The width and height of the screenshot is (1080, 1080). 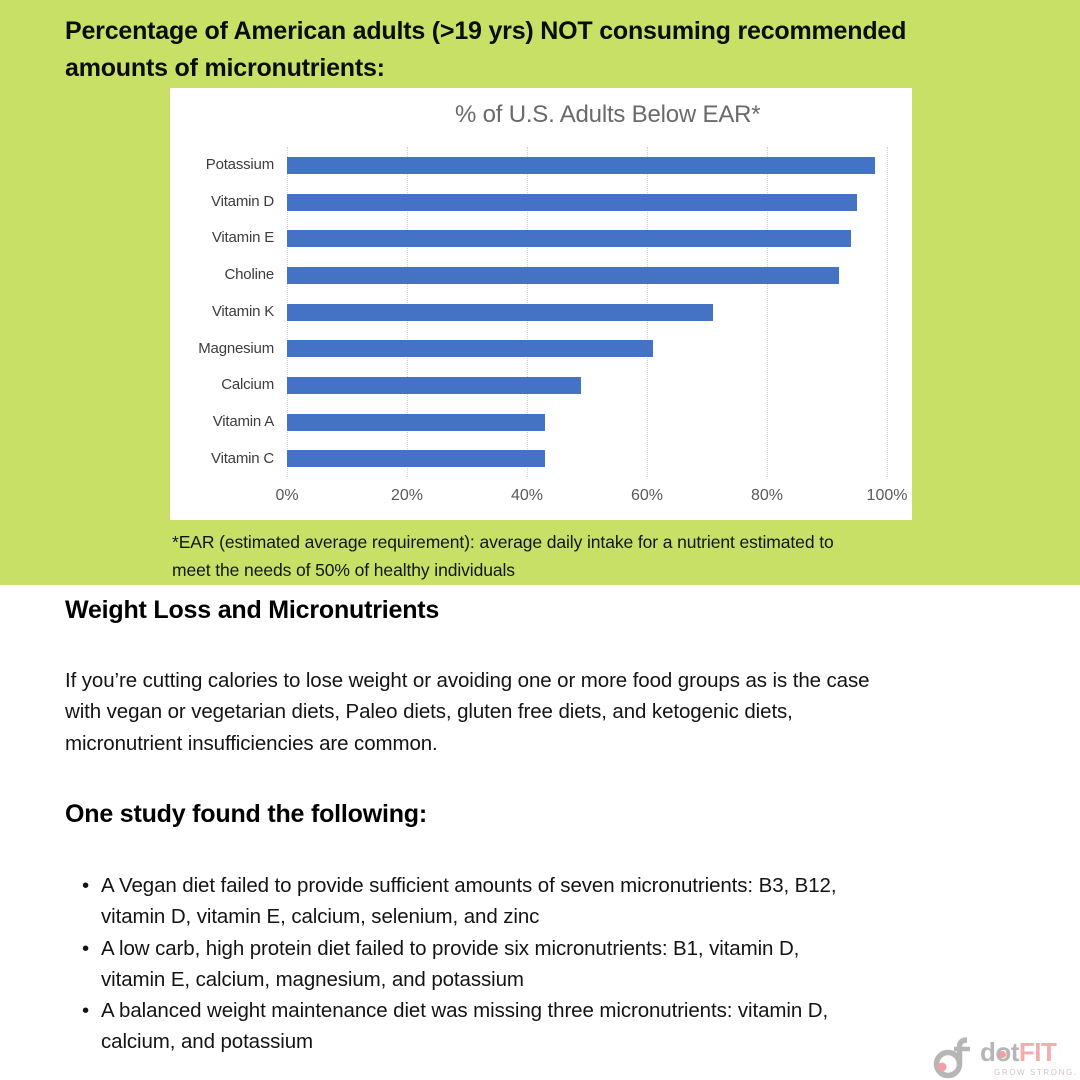 What do you see at coordinates (1036, 1072) in the screenshot?
I see `logo-tagline: GROW STRONG.` at bounding box center [1036, 1072].